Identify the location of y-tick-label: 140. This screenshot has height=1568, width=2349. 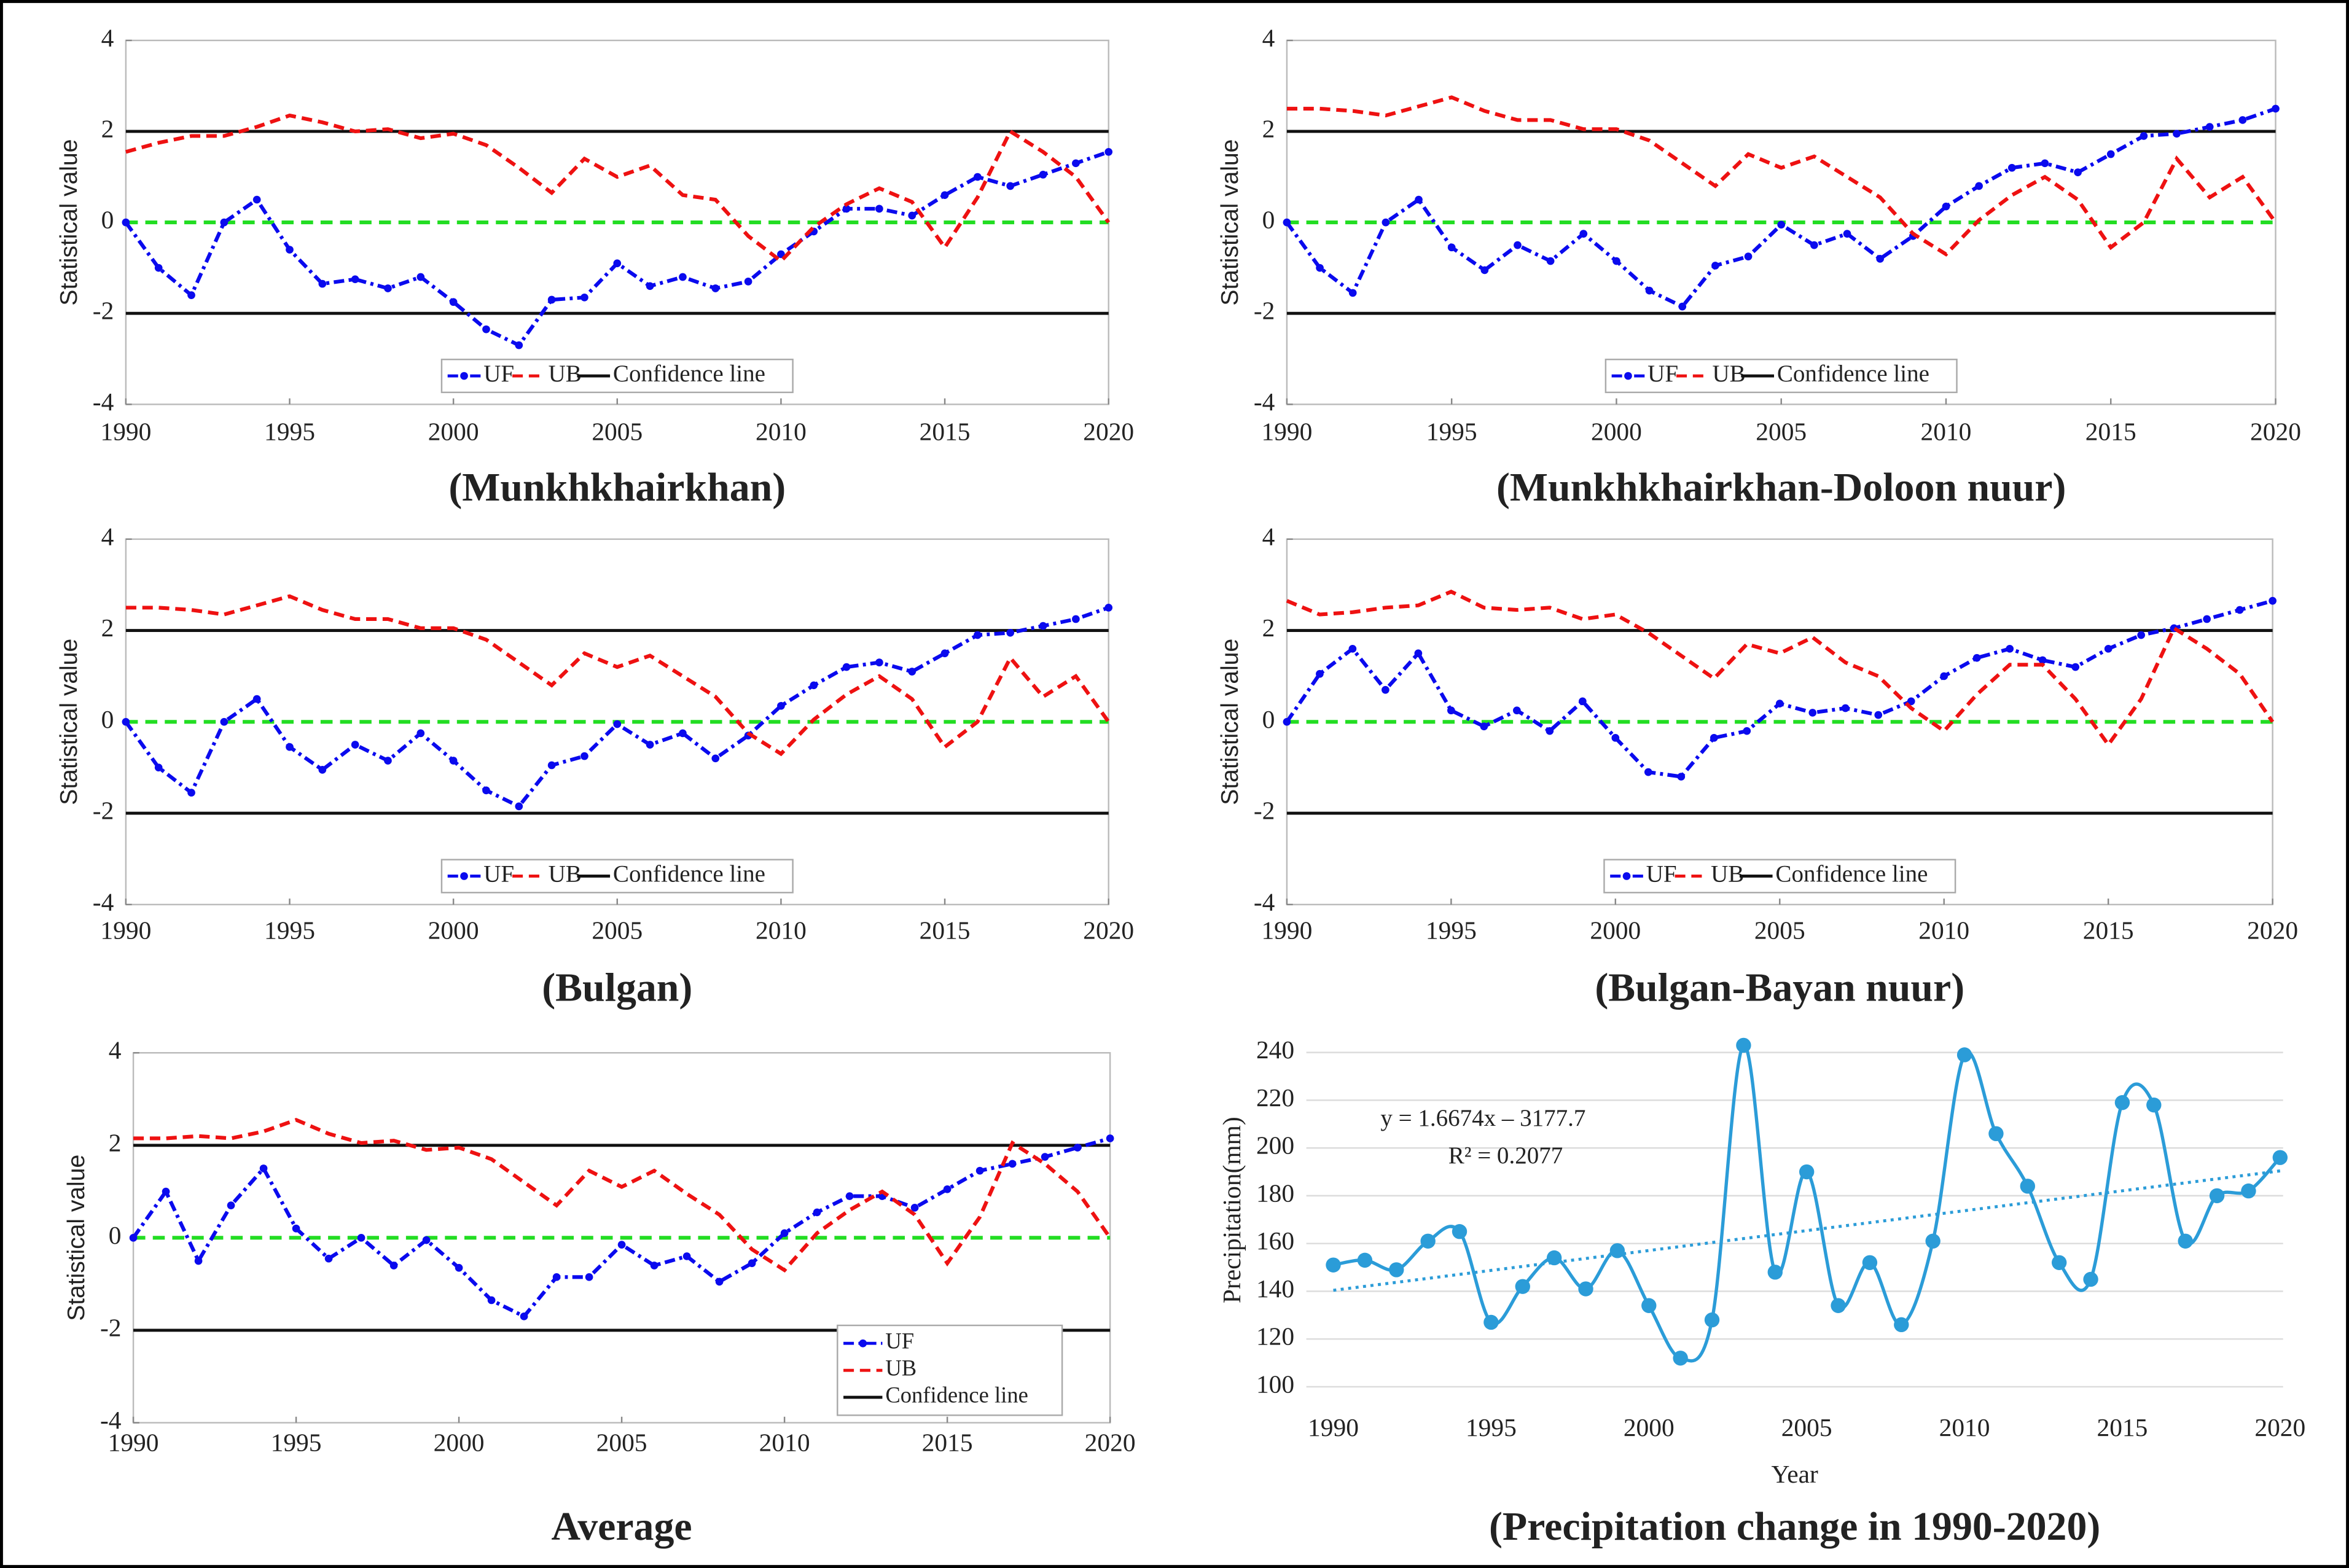
(1275, 1288).